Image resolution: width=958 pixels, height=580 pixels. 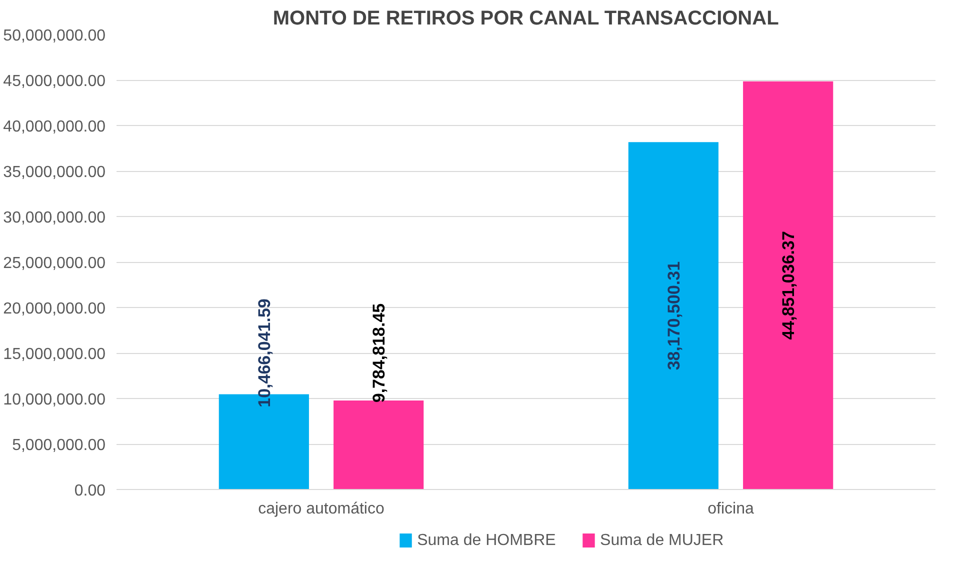 I want to click on y-tick-label: 0.00, so click(x=90, y=491).